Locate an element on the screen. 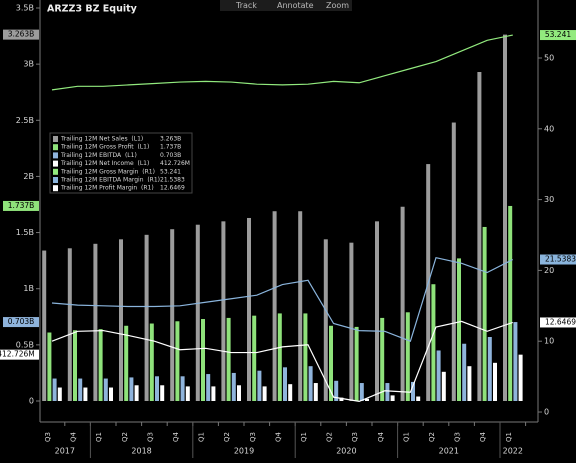 The image size is (576, 463). y2-tick-label: 0 is located at coordinates (546, 412).